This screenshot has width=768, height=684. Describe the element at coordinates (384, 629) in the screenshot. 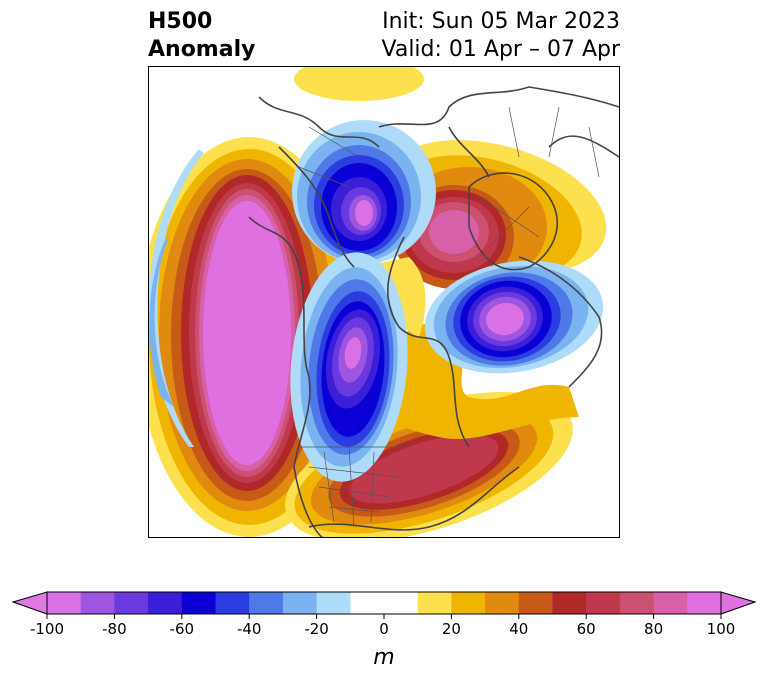

I see `colorbar-tick-label: 0` at that location.